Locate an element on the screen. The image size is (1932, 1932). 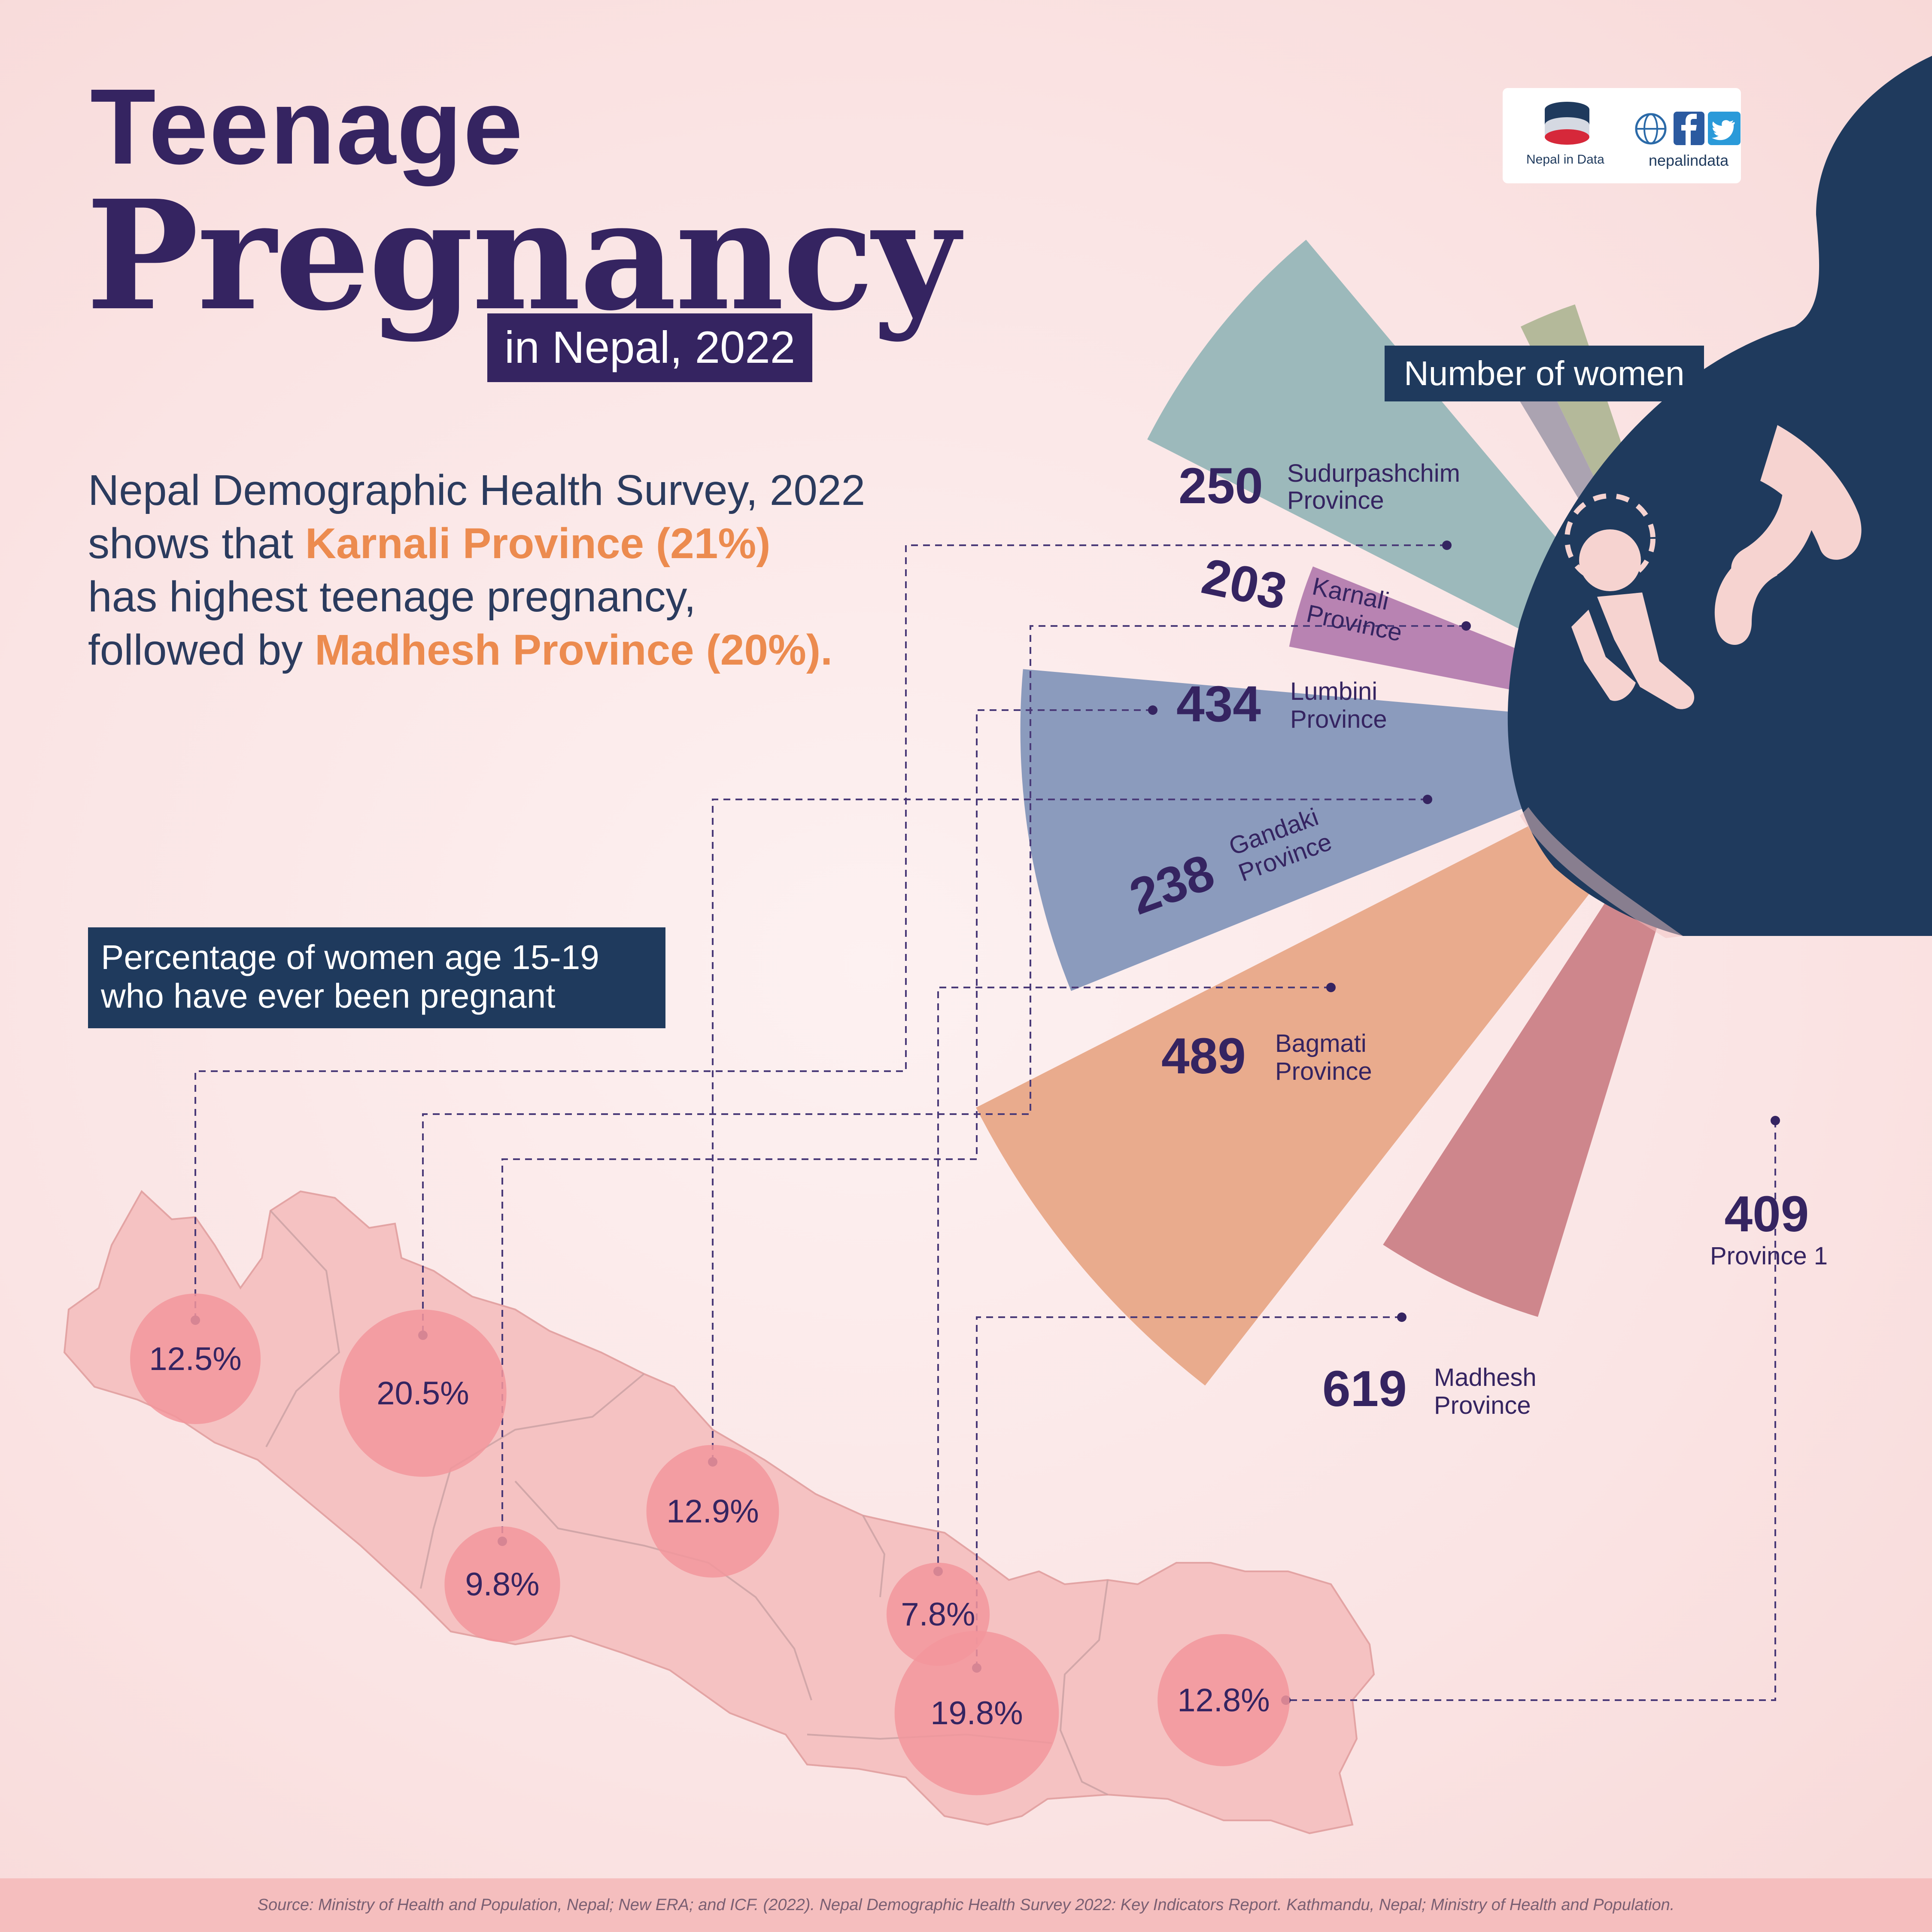
intro-line-2: shows that Karnali Province (21%) is located at coordinates (528, 543).